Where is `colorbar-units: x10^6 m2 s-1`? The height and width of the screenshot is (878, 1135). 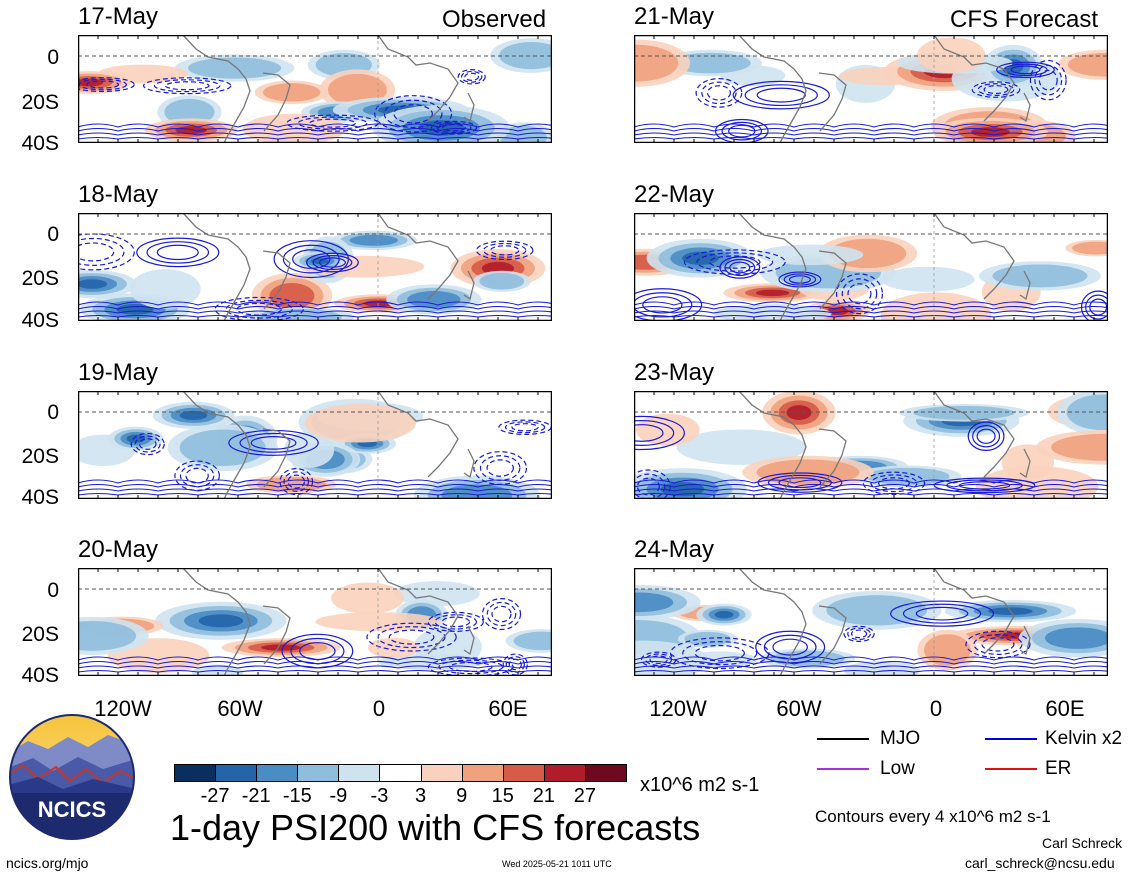 colorbar-units: x10^6 m2 s-1 is located at coordinates (700, 785).